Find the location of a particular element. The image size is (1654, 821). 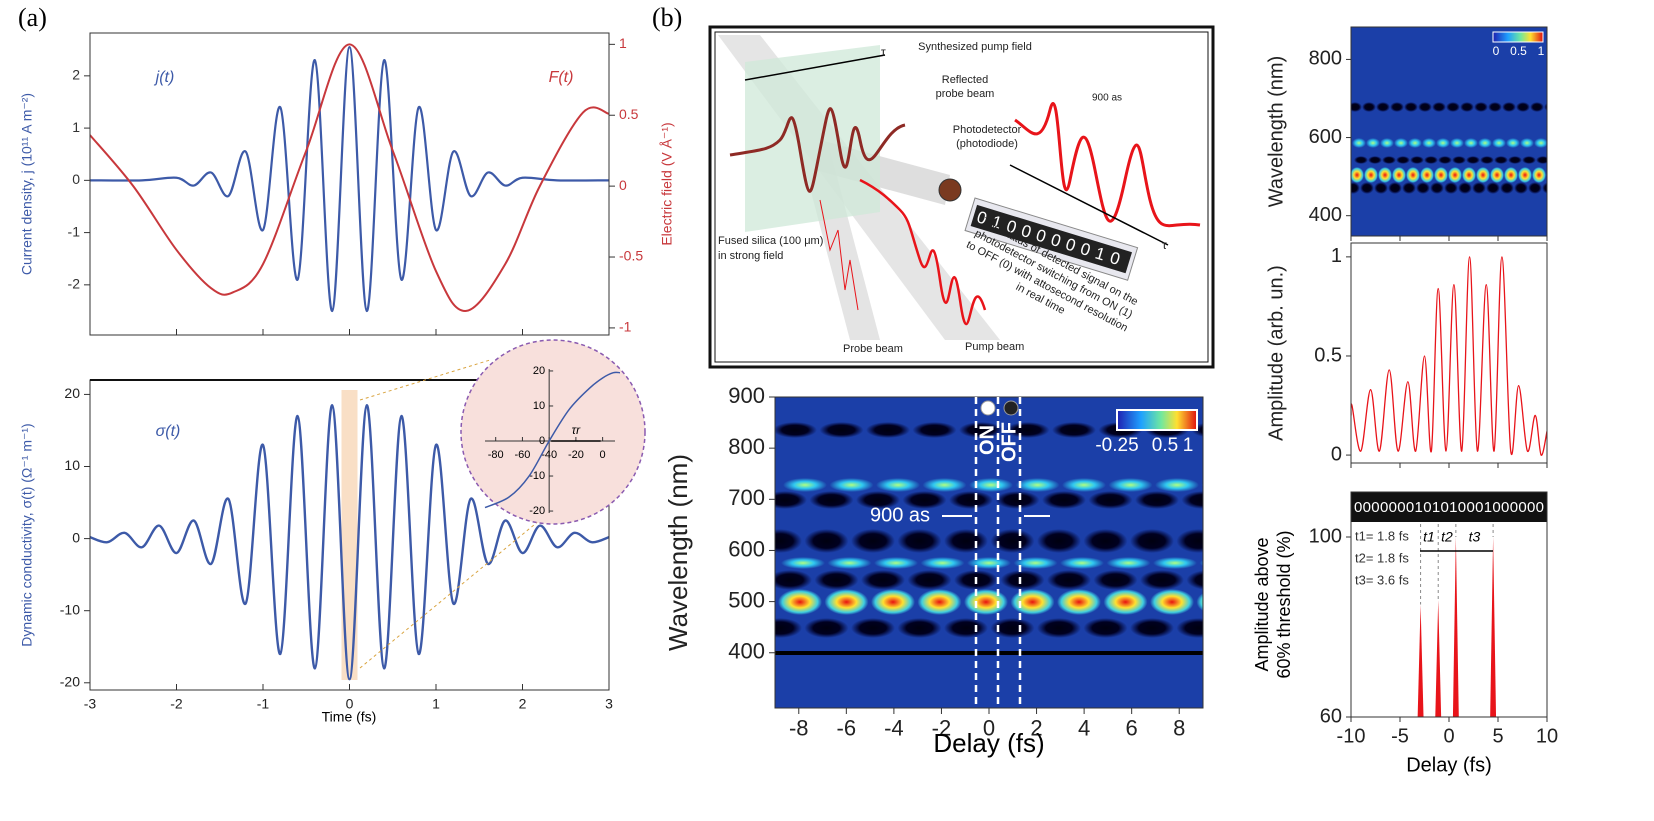

x-tick-label: -80 is located at coordinates (496, 455).